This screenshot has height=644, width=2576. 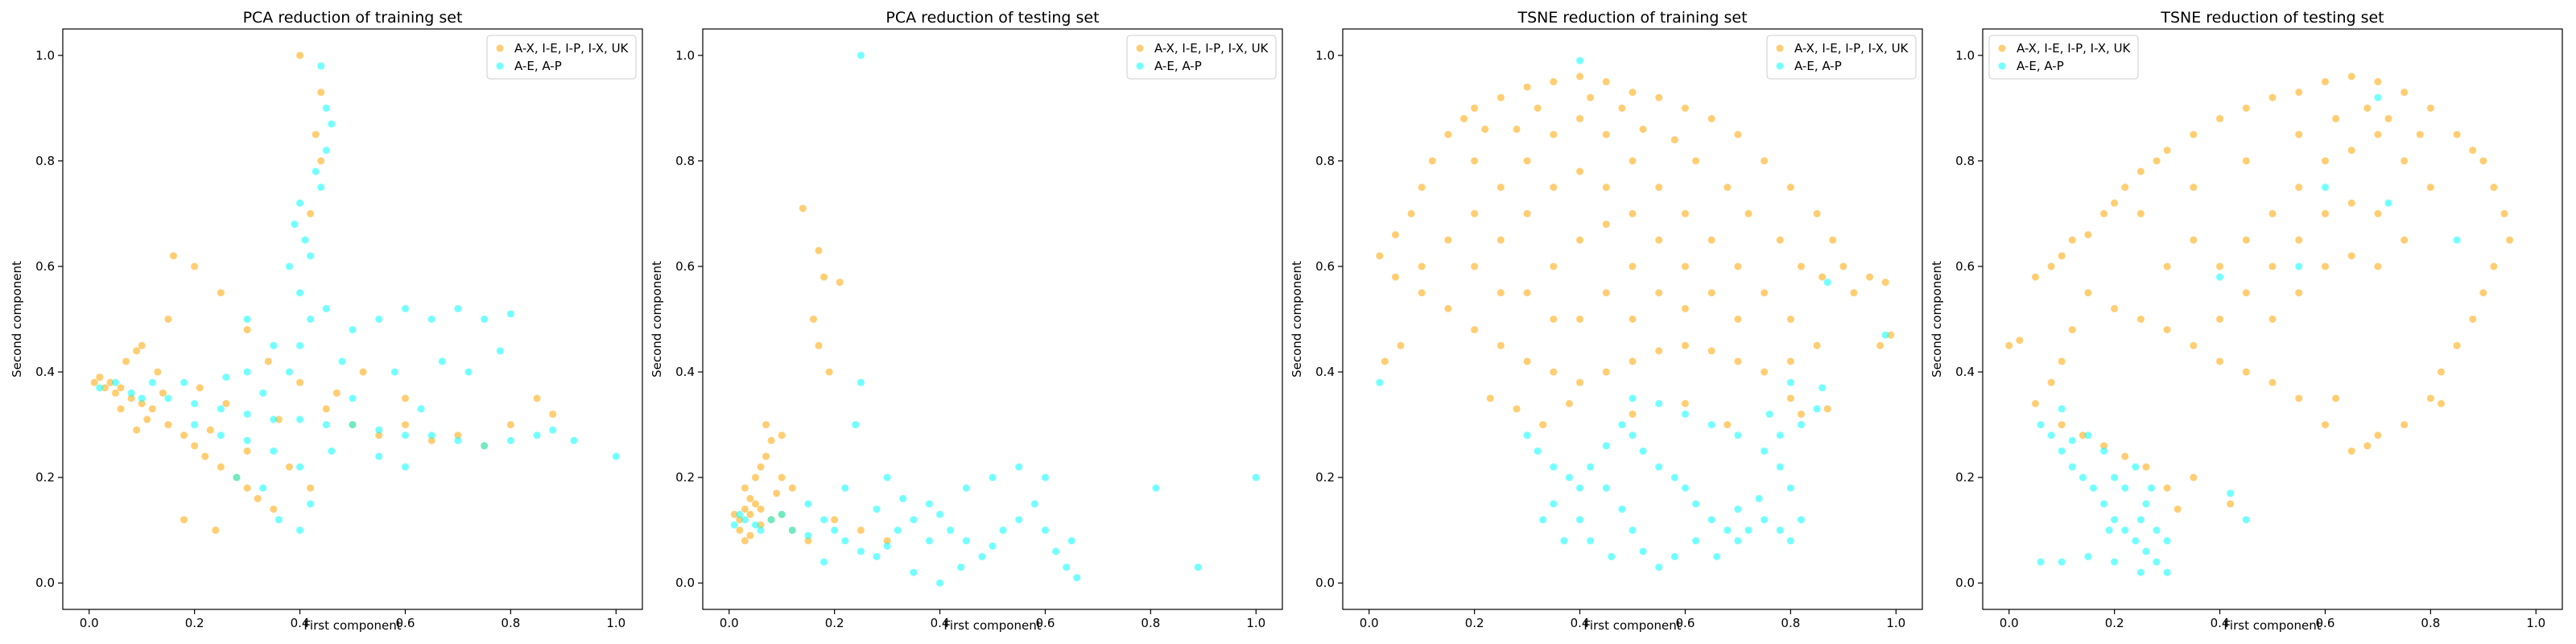 What do you see at coordinates (2249, 334) in the screenshot?
I see `series-cyan` at bounding box center [2249, 334].